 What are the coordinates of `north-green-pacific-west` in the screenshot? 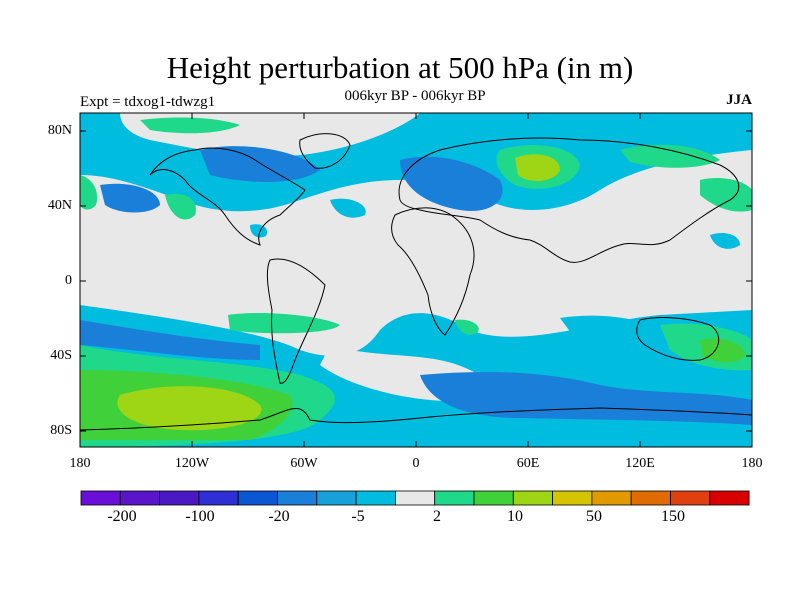 It's located at (89, 192).